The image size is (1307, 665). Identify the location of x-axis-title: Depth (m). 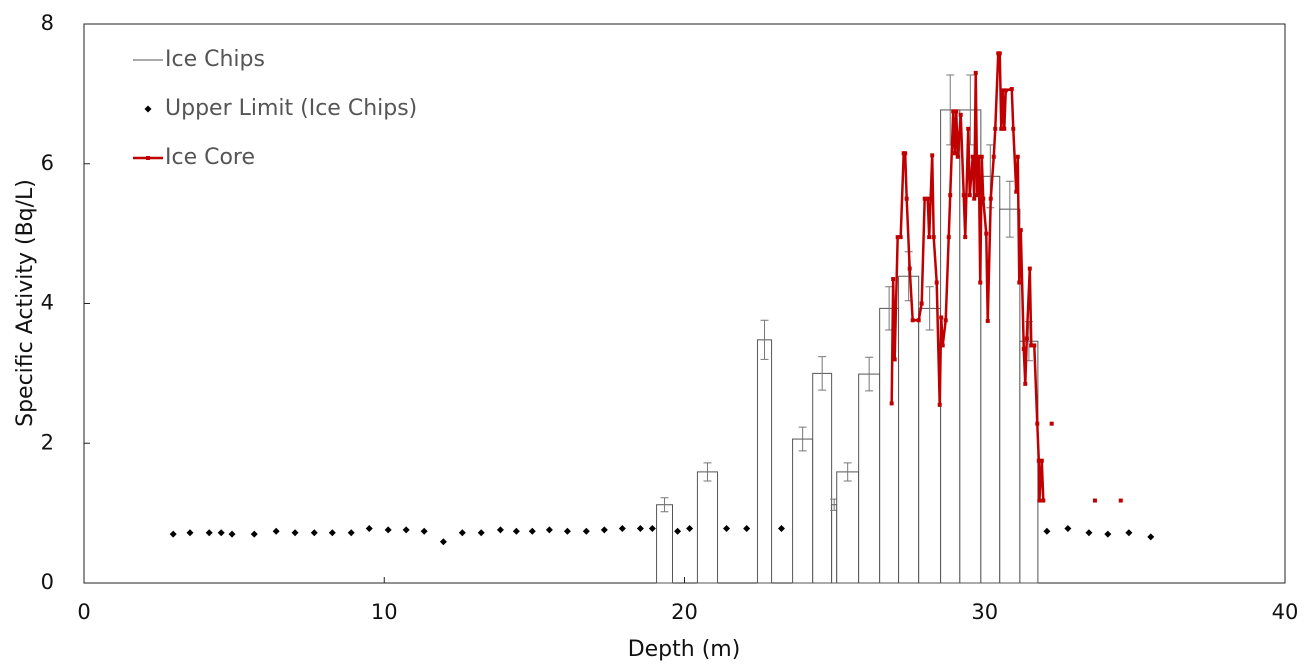
(684, 649).